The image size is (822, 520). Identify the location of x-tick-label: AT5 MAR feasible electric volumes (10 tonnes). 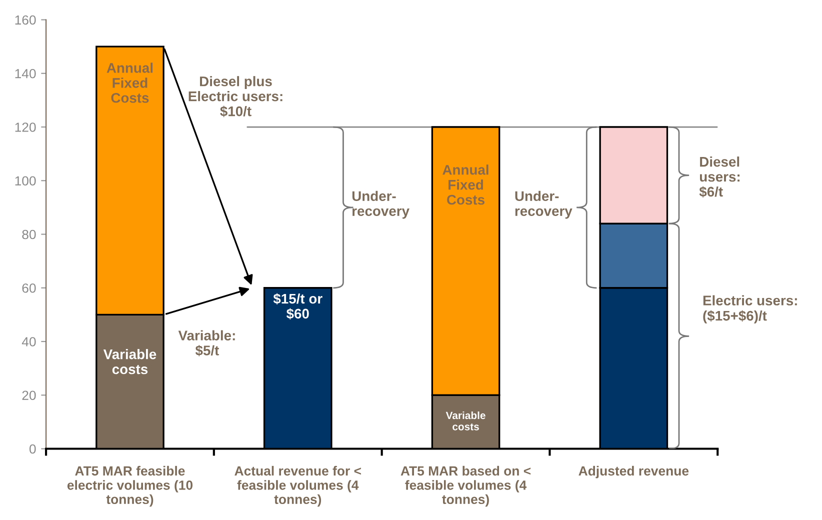
(130, 486).